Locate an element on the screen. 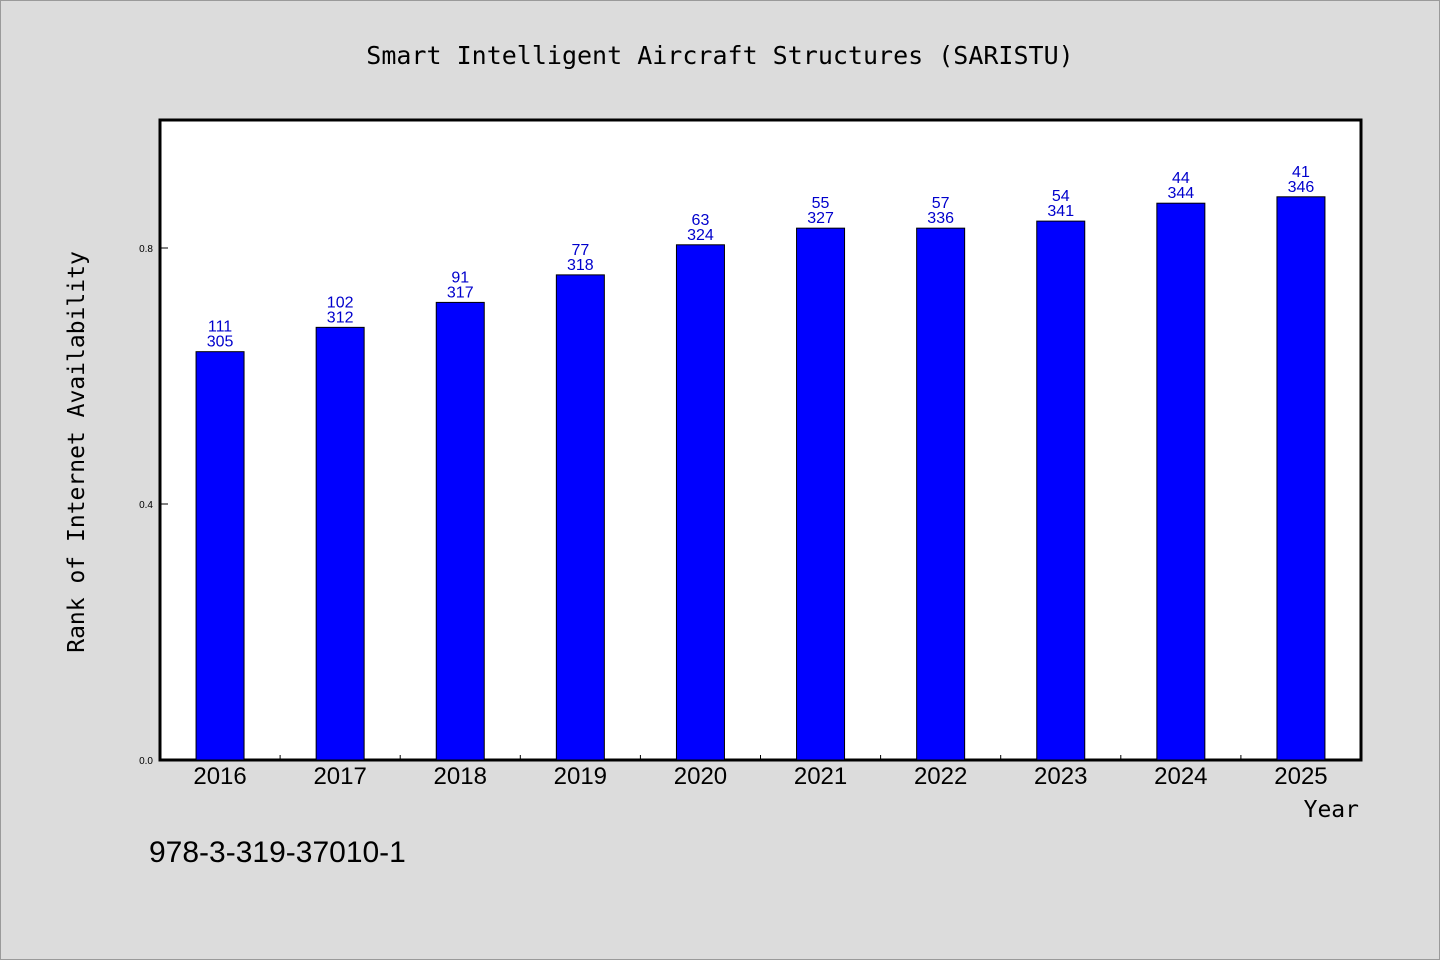 This screenshot has width=1440, height=960. y-tick-label: 0.0 is located at coordinates (146, 761).